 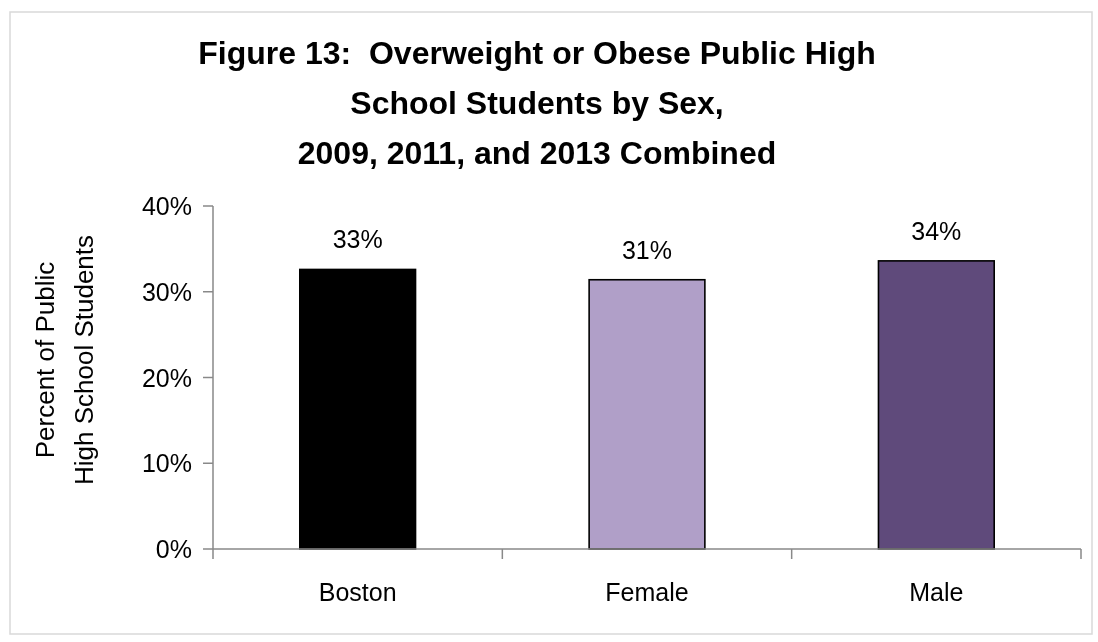 What do you see at coordinates (64, 360) in the screenshot?
I see `y-axis-title: Percent of Public High School Students` at bounding box center [64, 360].